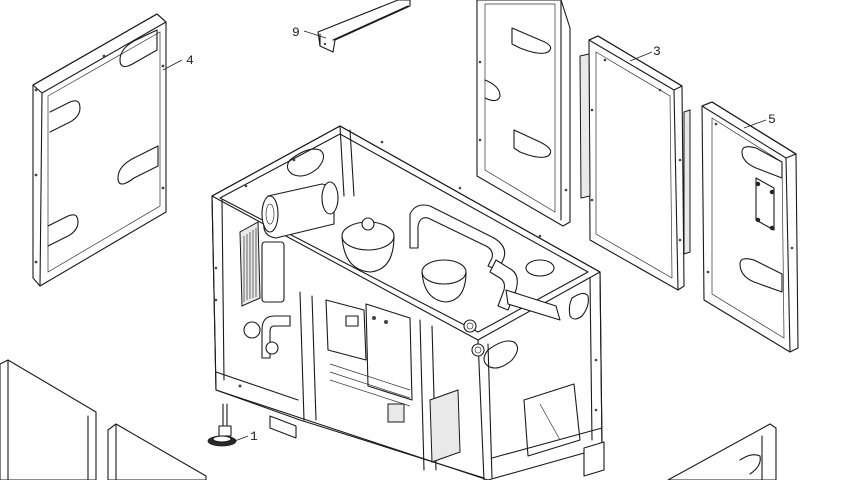 The image size is (853, 480). Describe the element at coordinates (296, 32) in the screenshot. I see `callout-label-9: 9` at that location.